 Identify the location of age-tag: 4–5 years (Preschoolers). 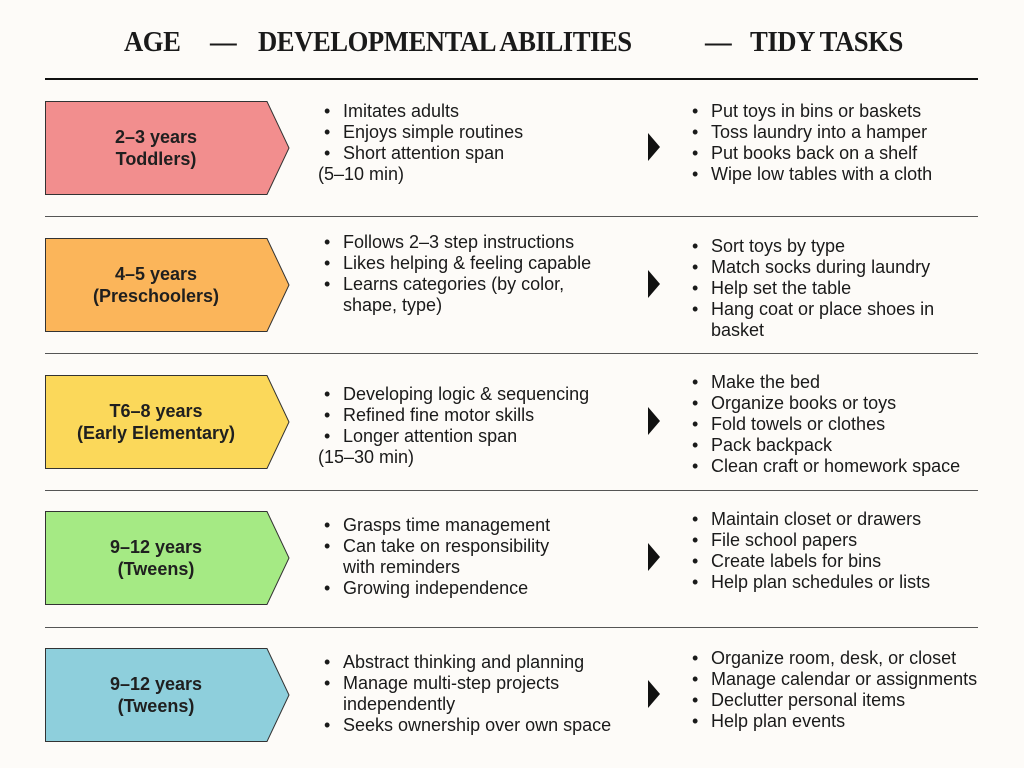
(167, 285).